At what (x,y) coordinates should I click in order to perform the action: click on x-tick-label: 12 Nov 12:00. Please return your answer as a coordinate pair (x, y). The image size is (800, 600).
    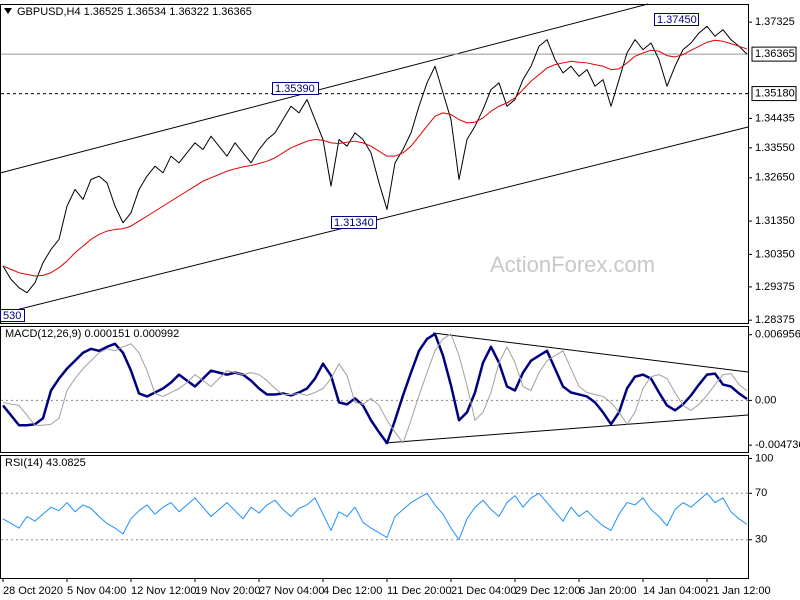
    Looking at the image, I should click on (163, 591).